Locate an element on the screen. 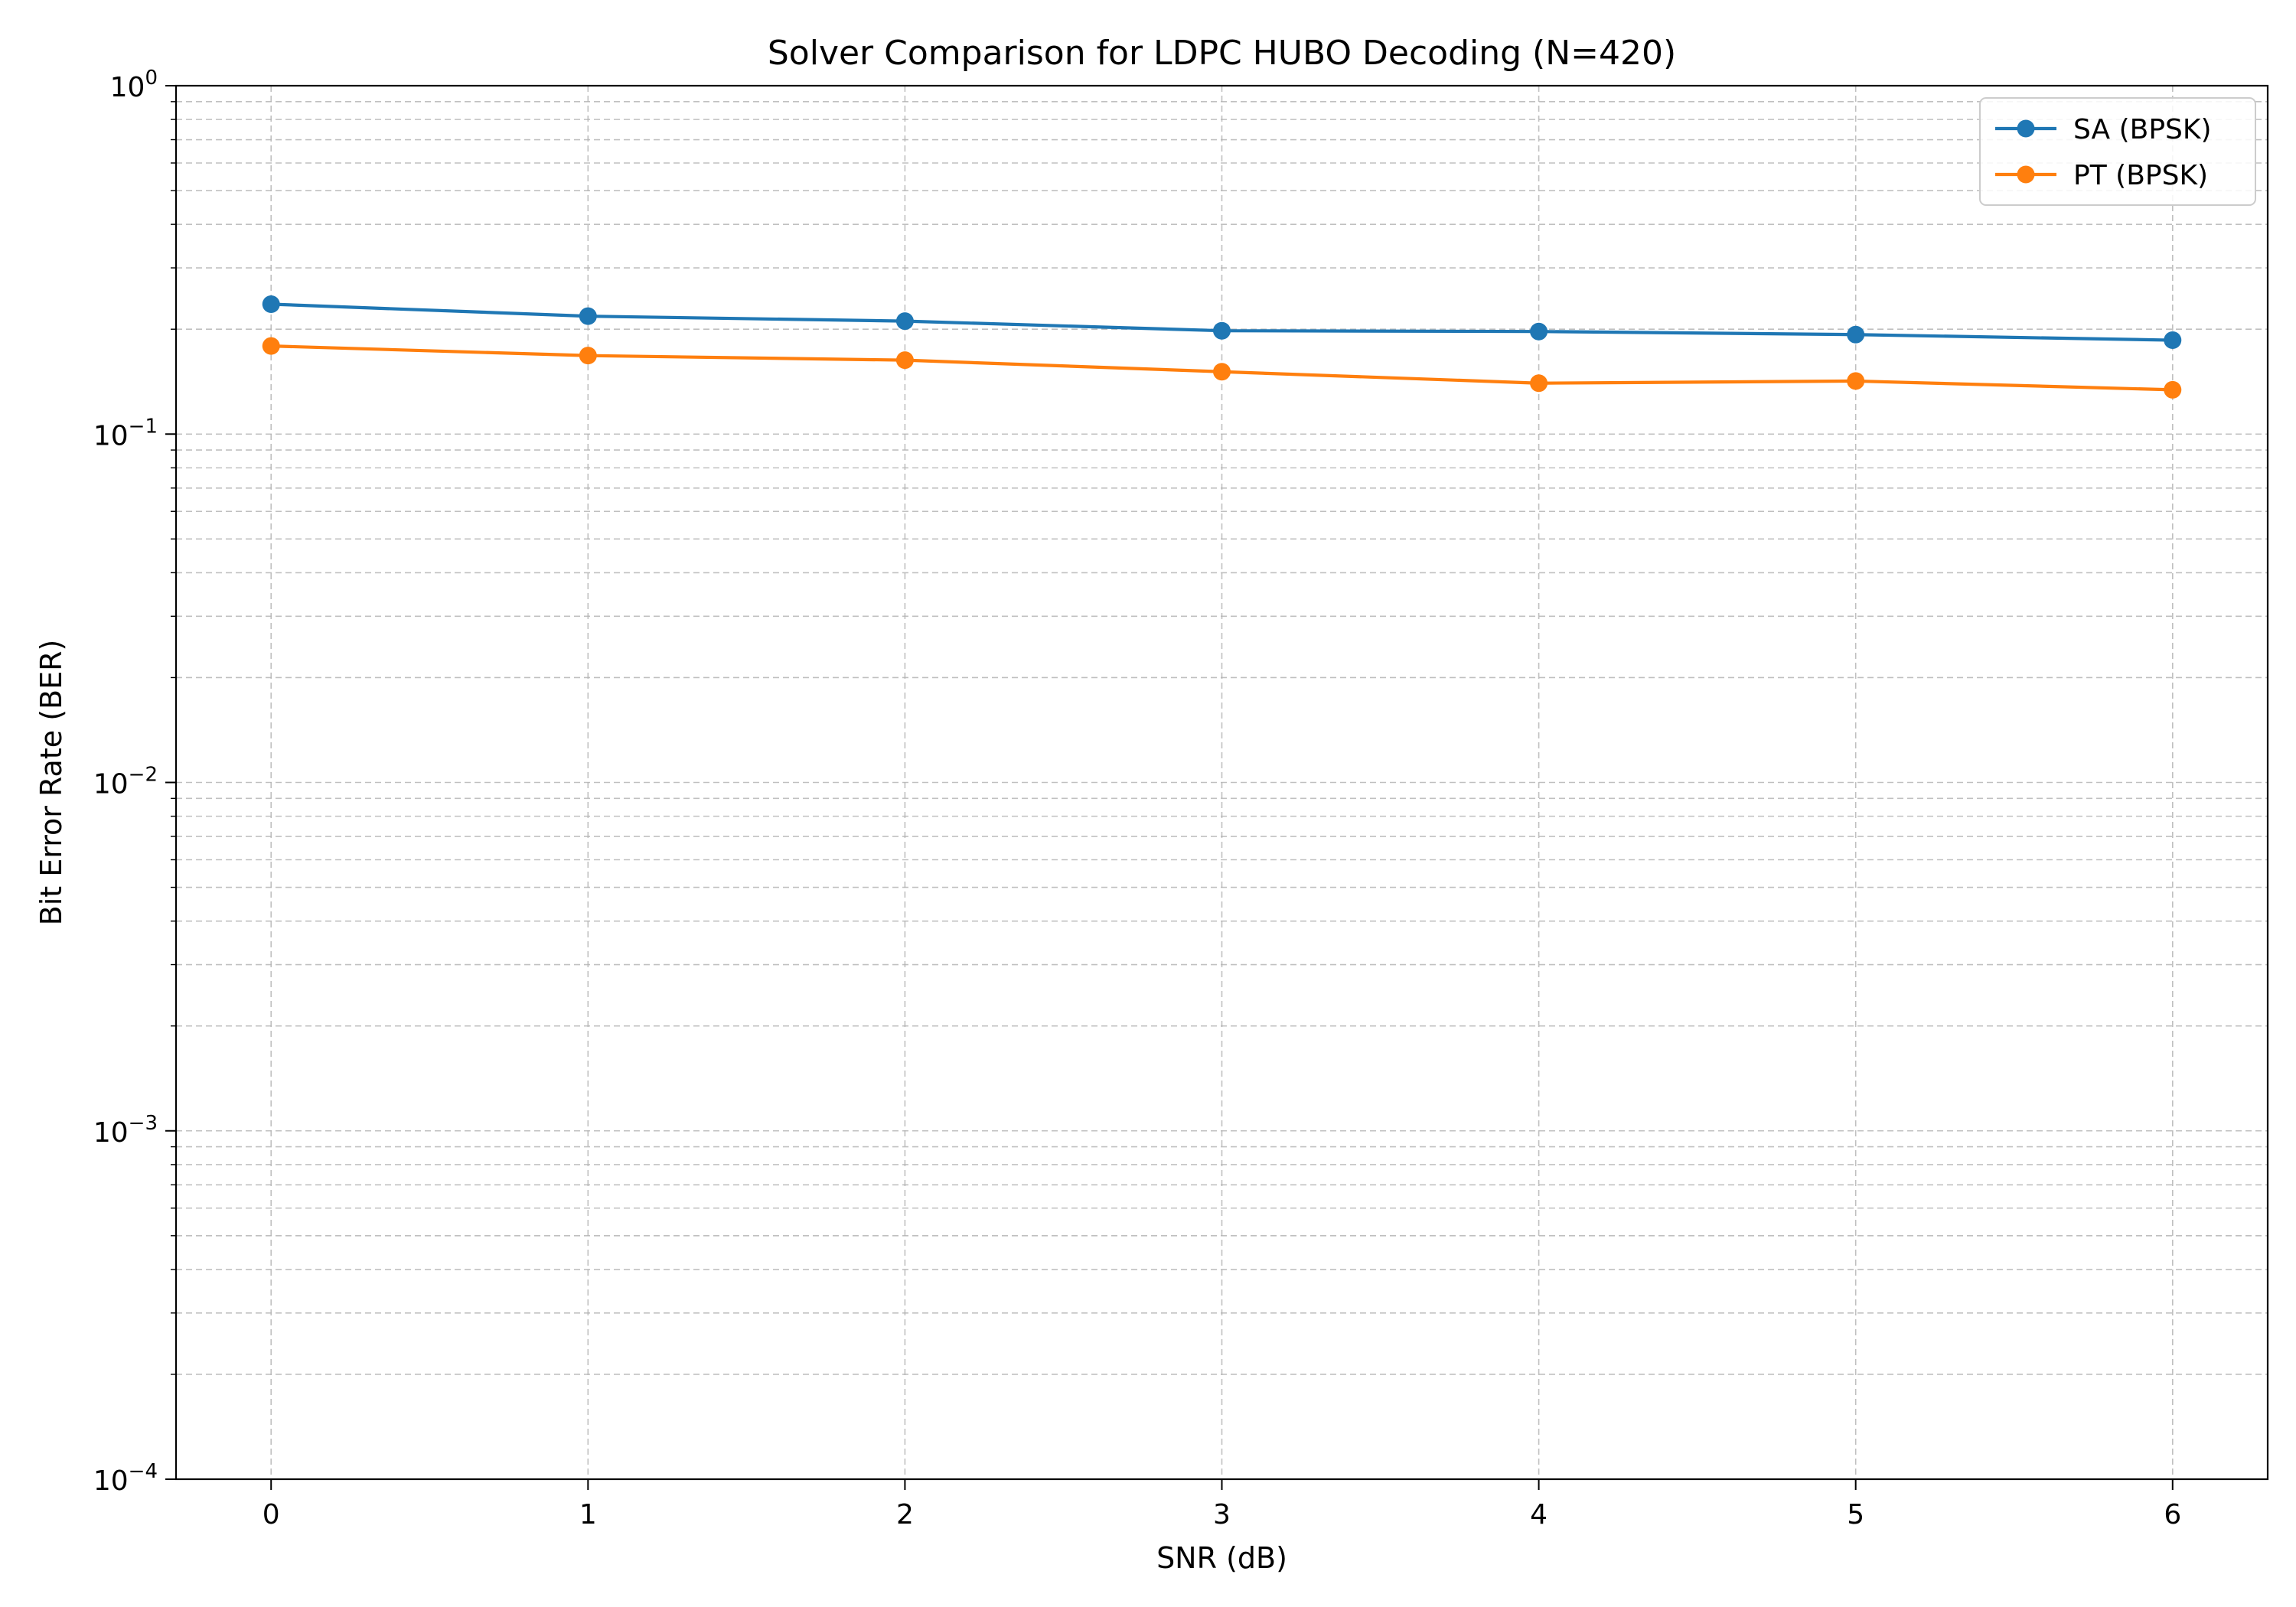 This screenshot has height=1607, width=2296. series-layer is located at coordinates (1222, 347).